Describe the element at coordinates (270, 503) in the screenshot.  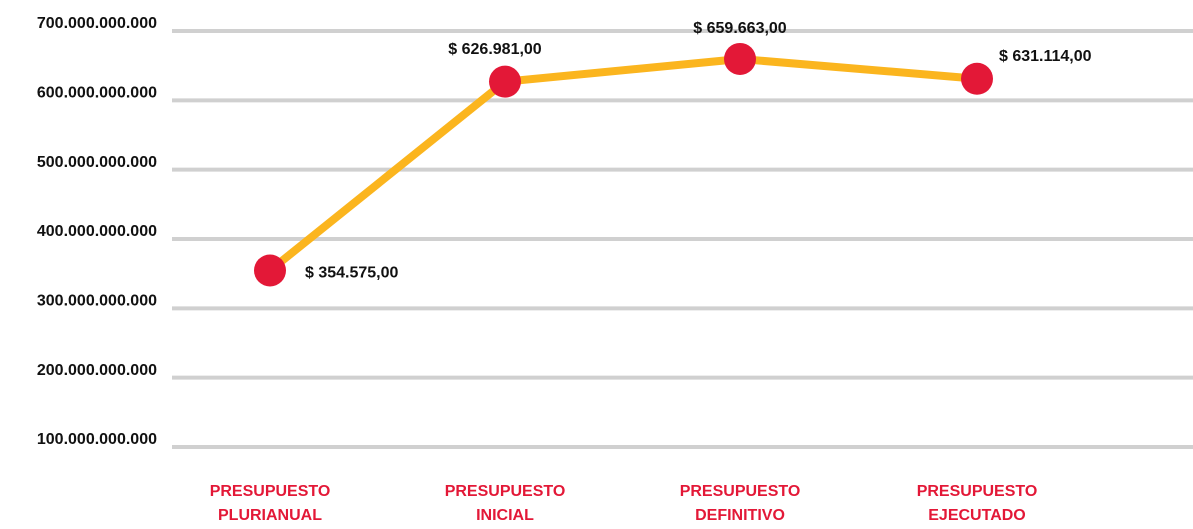
I see `x-tick-label: PRESUPUESTO PLURIANUAL` at that location.